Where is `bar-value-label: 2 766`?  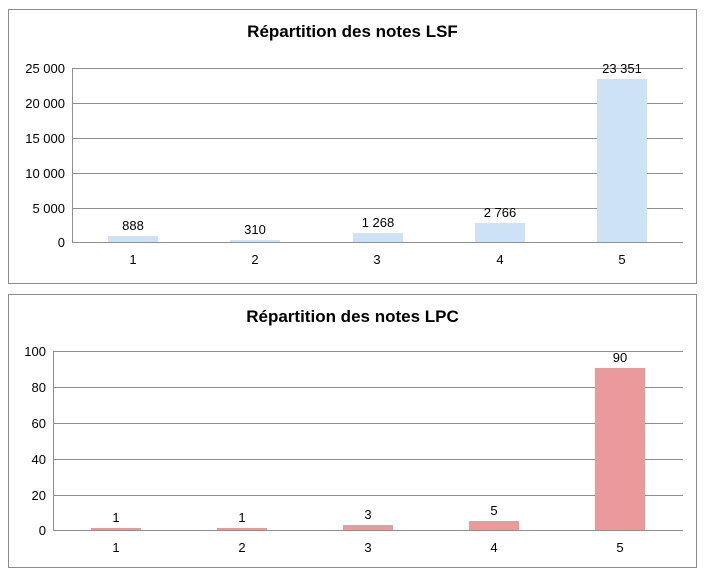 bar-value-label: 2 766 is located at coordinates (500, 212).